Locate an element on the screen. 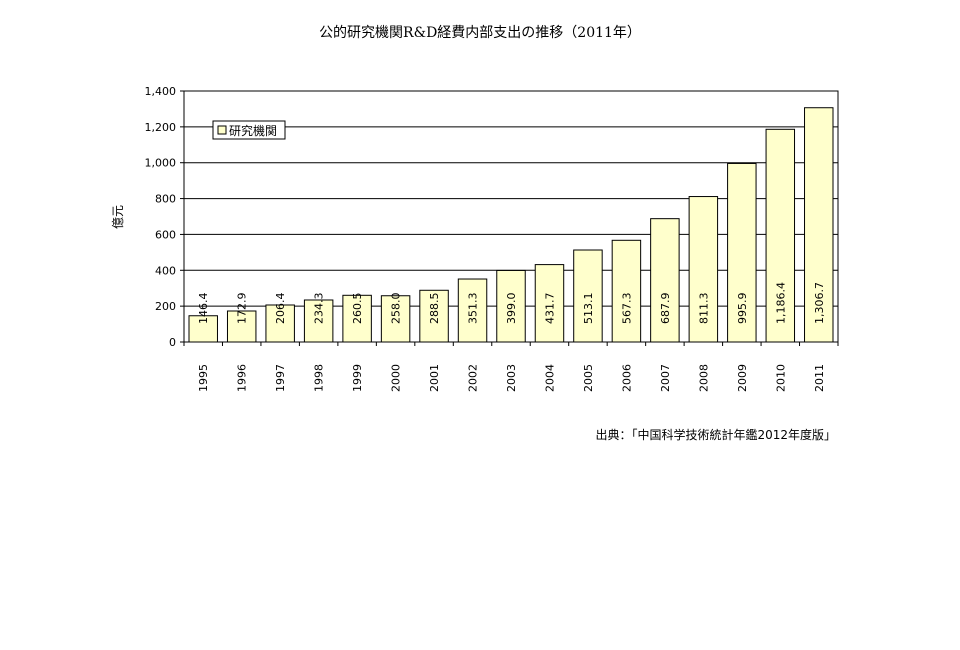 The height and width of the screenshot is (650, 960). data-label: 513.1 is located at coordinates (588, 309).